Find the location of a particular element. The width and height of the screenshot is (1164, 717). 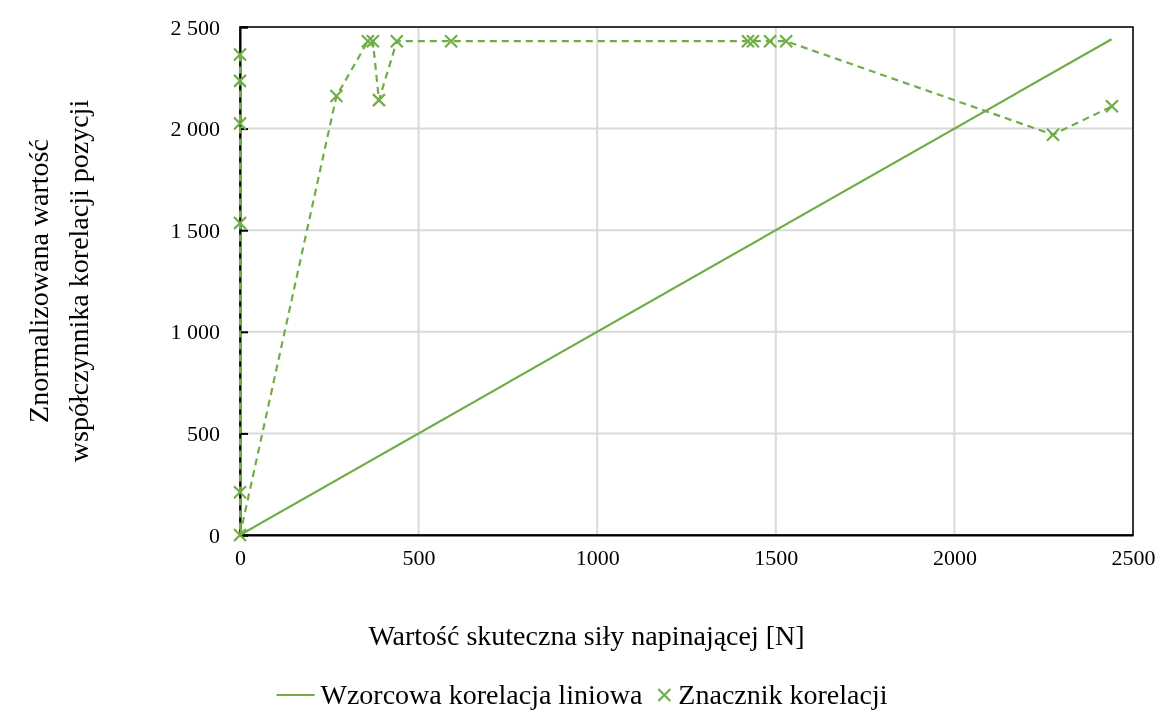

legend-label: Znacznik korelacji is located at coordinates (783, 694).